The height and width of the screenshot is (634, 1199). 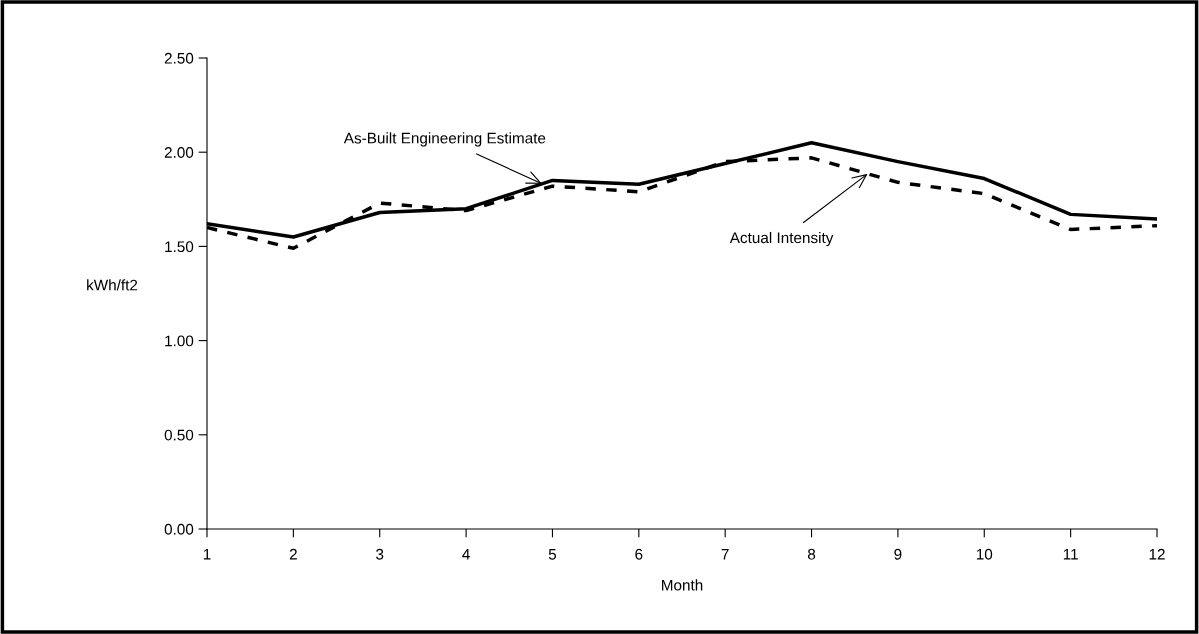 I want to click on y-tick-label: 0.00, so click(x=179, y=529).